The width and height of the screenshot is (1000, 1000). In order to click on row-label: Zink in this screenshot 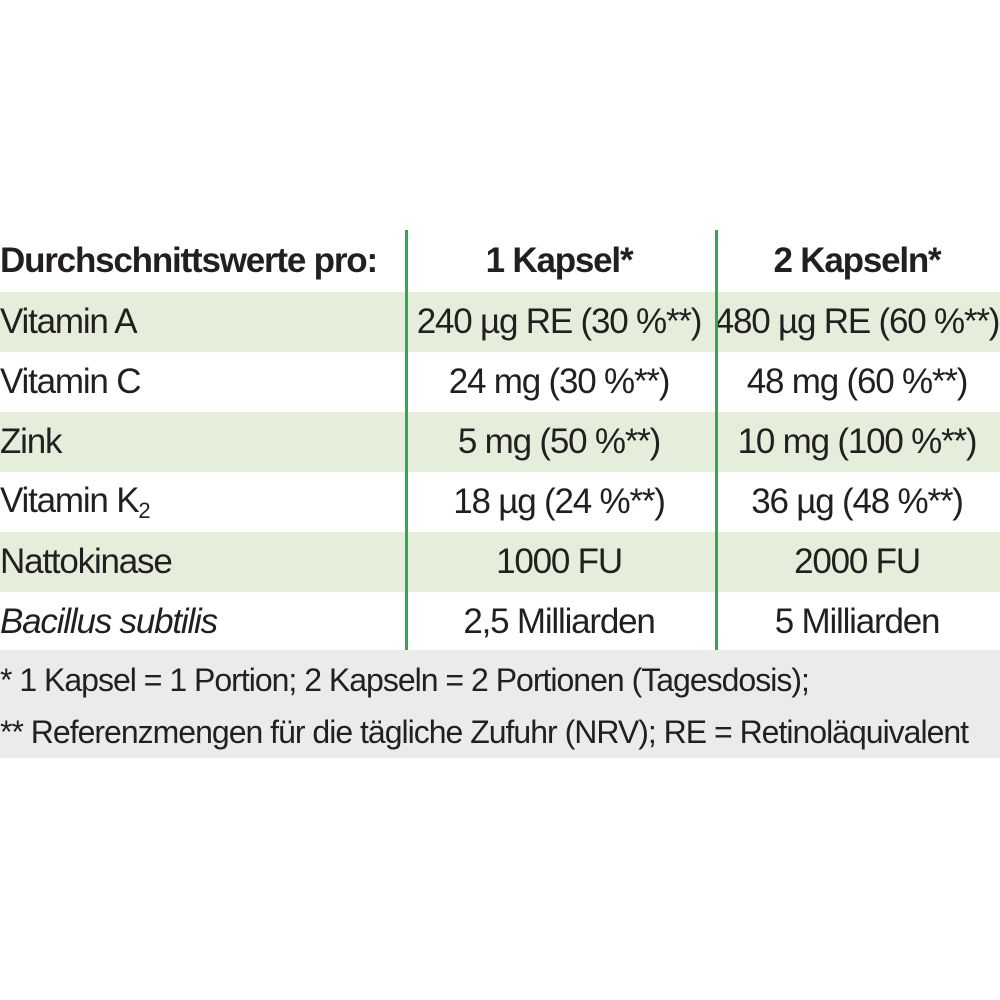, I will do `click(31, 441)`.